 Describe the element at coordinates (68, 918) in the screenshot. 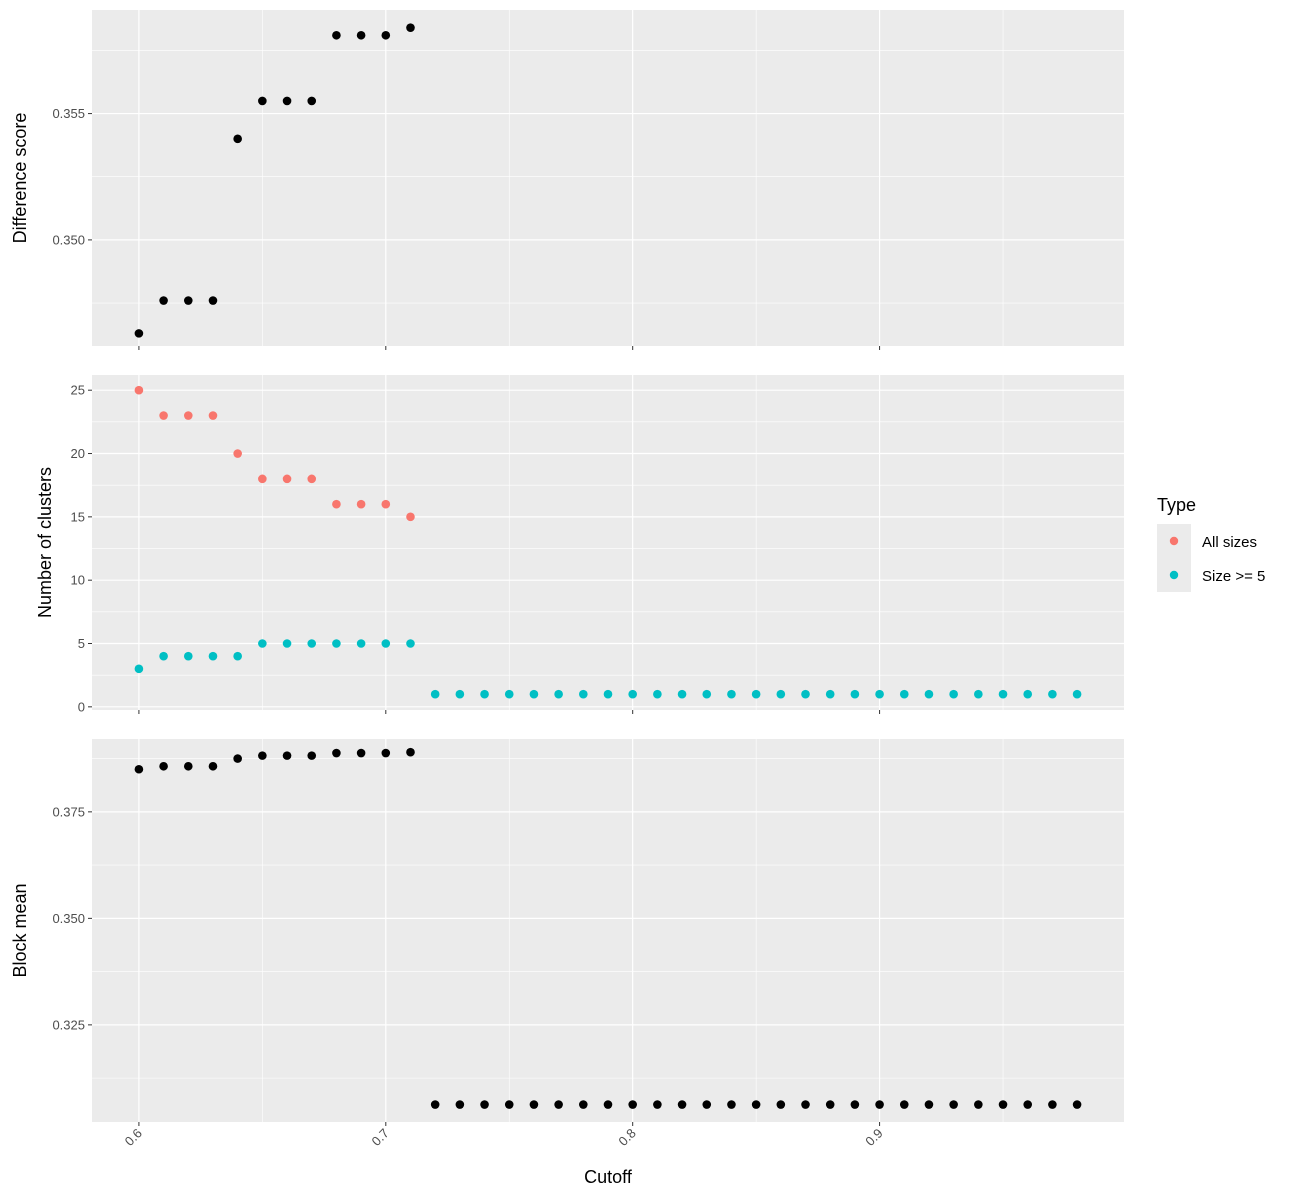

I see `y-tick-label: 0.350` at that location.